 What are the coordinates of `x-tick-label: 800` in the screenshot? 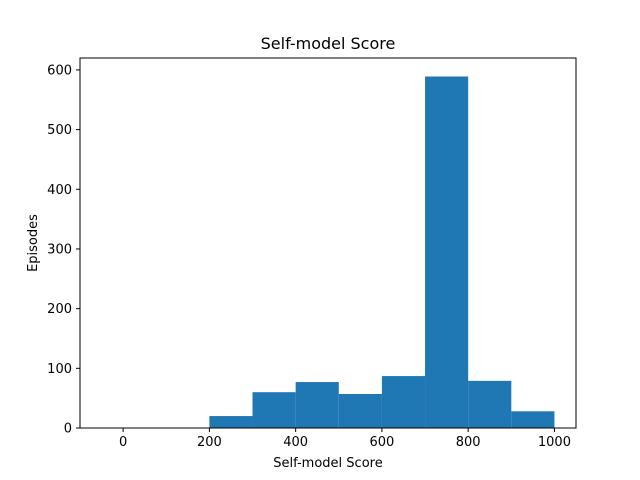 It's located at (468, 442).